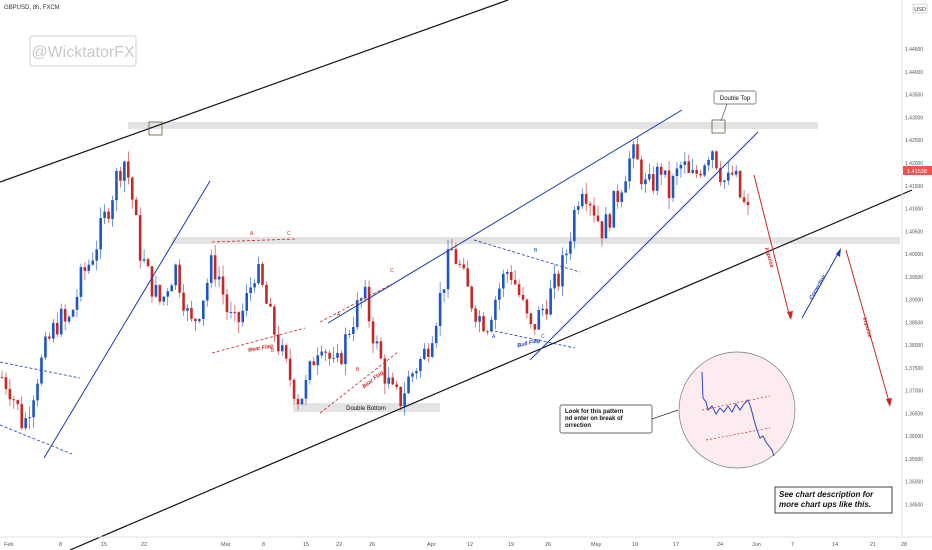 The width and height of the screenshot is (932, 550). I want to click on label-a-1: A, so click(252, 234).